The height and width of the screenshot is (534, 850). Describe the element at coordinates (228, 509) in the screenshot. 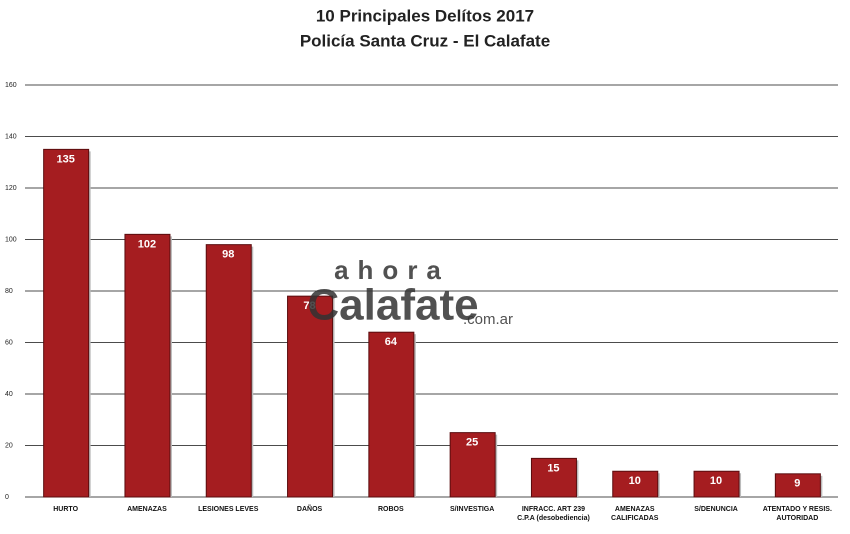

I see `x-tick-label: LESIONES LEVES` at that location.